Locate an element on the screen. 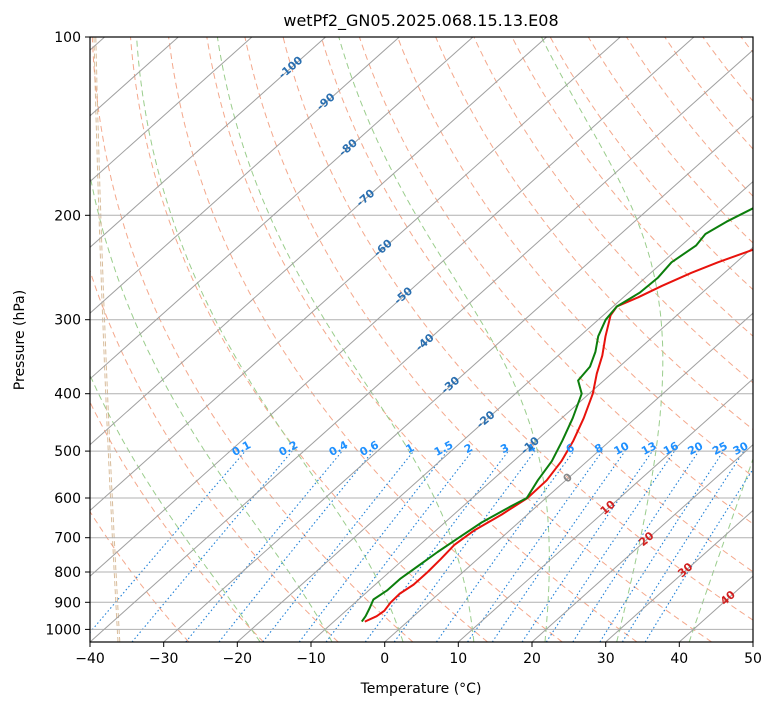 This screenshot has width=775, height=708. mixing-ratio-label: 30 is located at coordinates (741, 448).